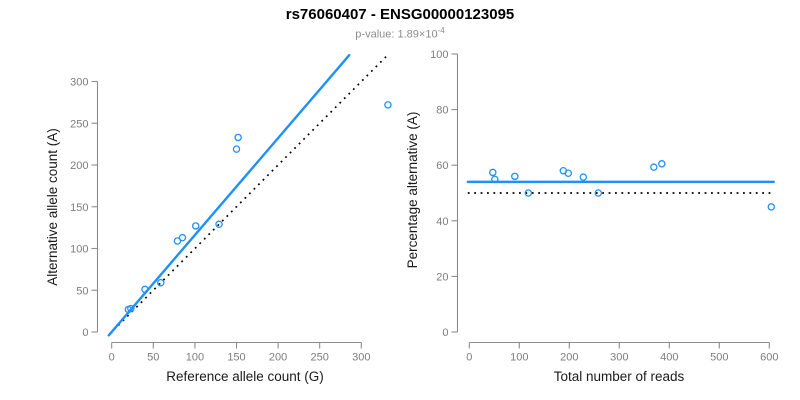  What do you see at coordinates (79, 83) in the screenshot?
I see `y-tick-label: 300` at bounding box center [79, 83].